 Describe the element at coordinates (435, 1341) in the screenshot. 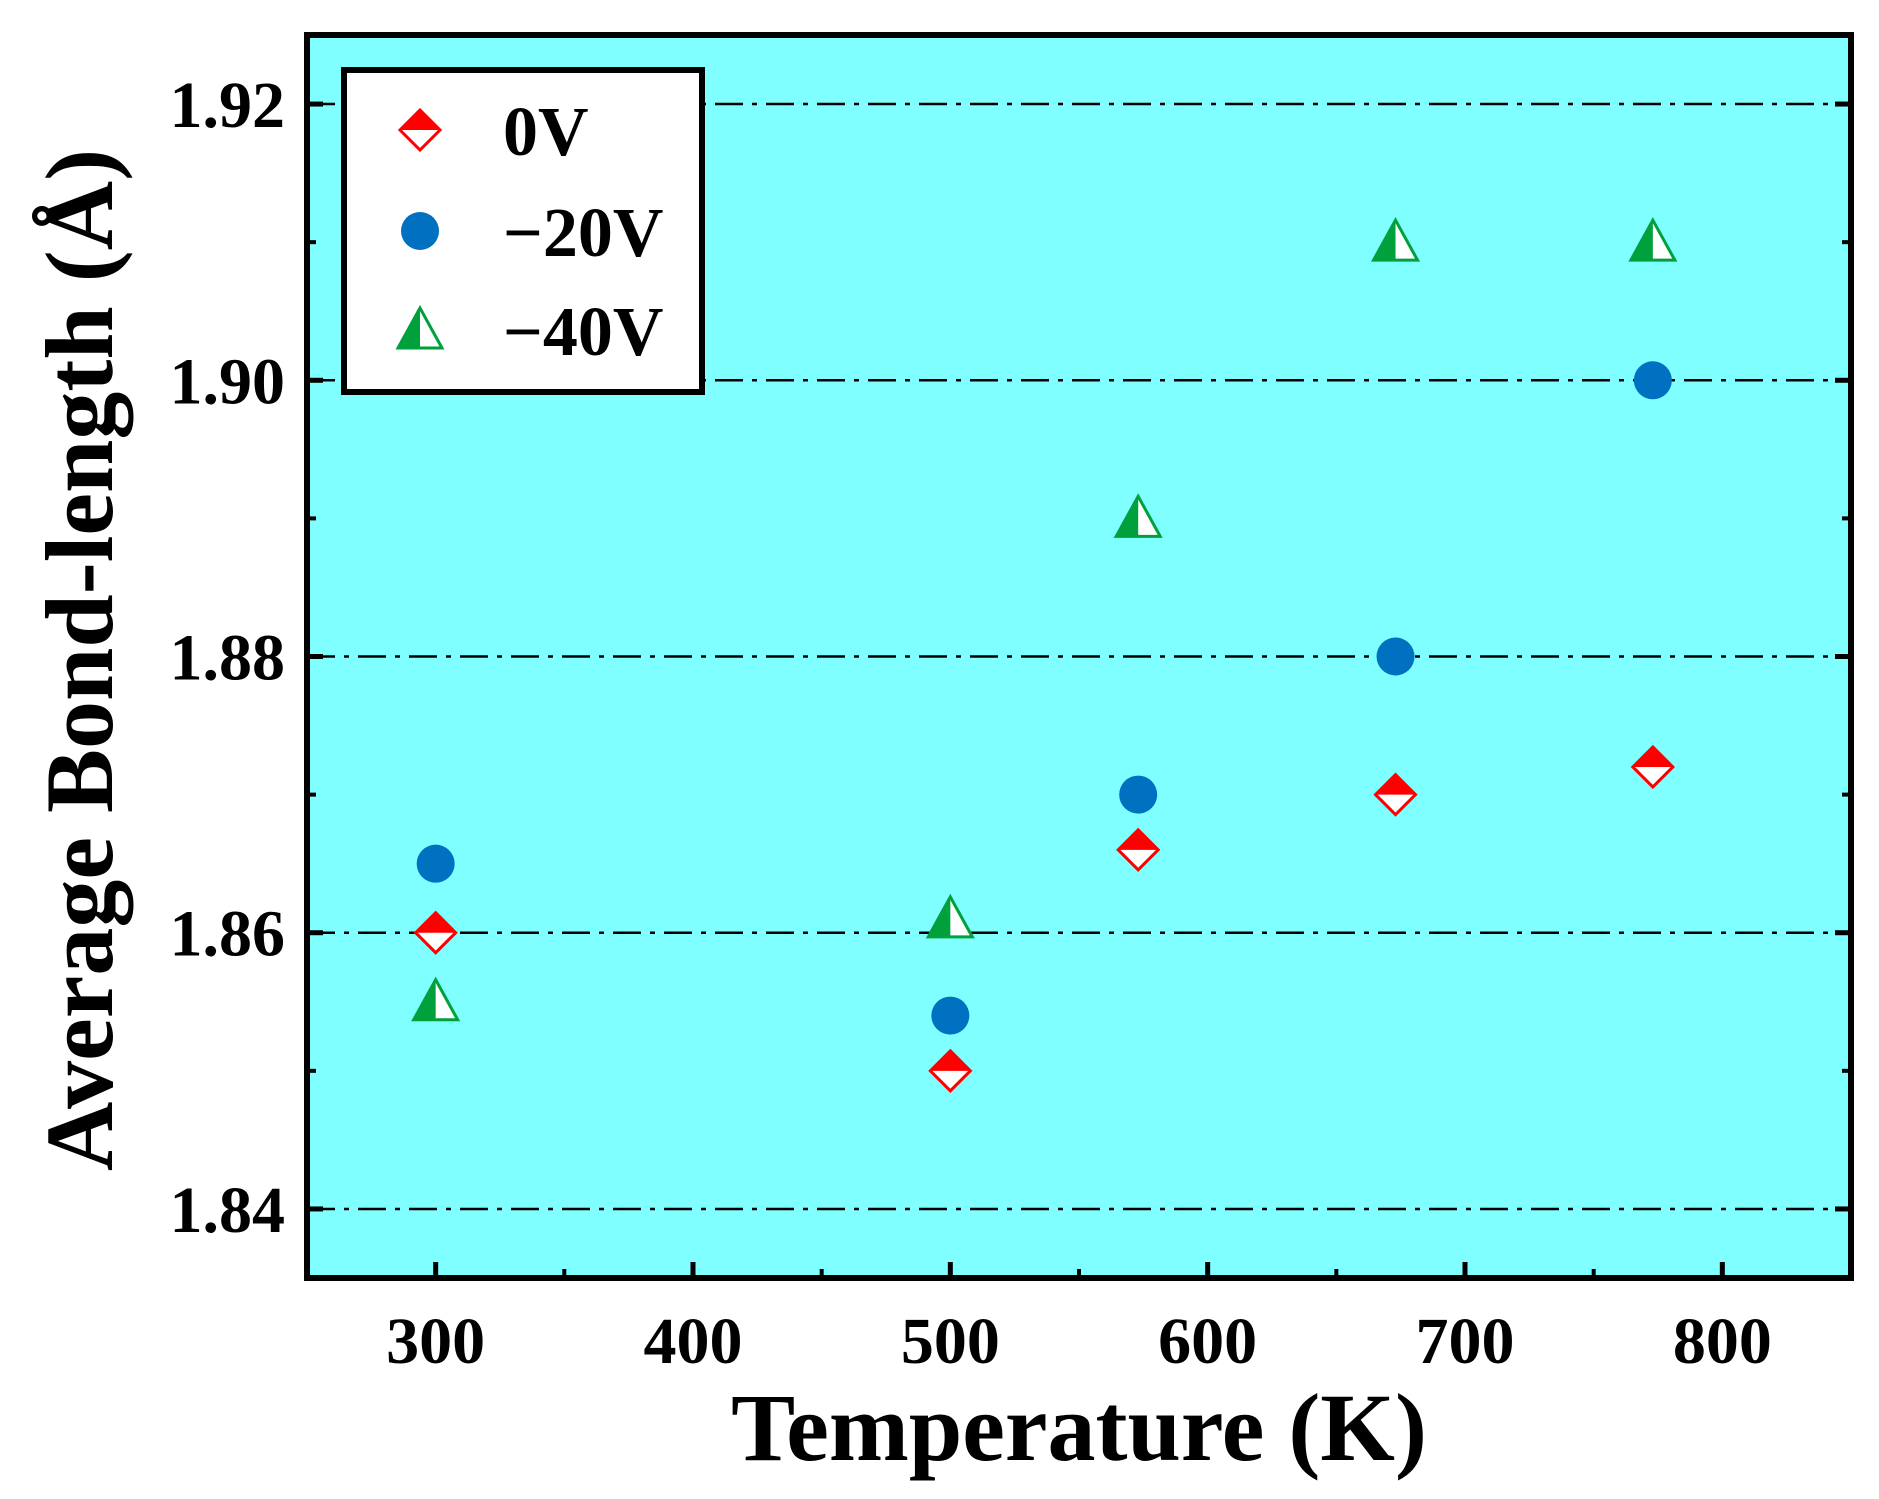

I see `x-tick-label: 300` at that location.